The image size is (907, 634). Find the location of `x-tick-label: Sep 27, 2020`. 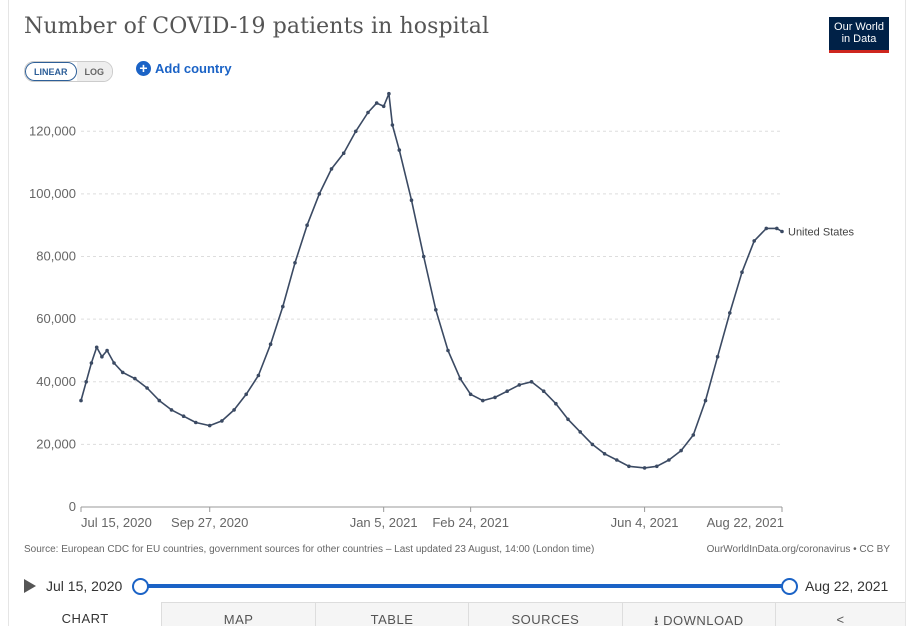

x-tick-label: Sep 27, 2020 is located at coordinates (209, 522).